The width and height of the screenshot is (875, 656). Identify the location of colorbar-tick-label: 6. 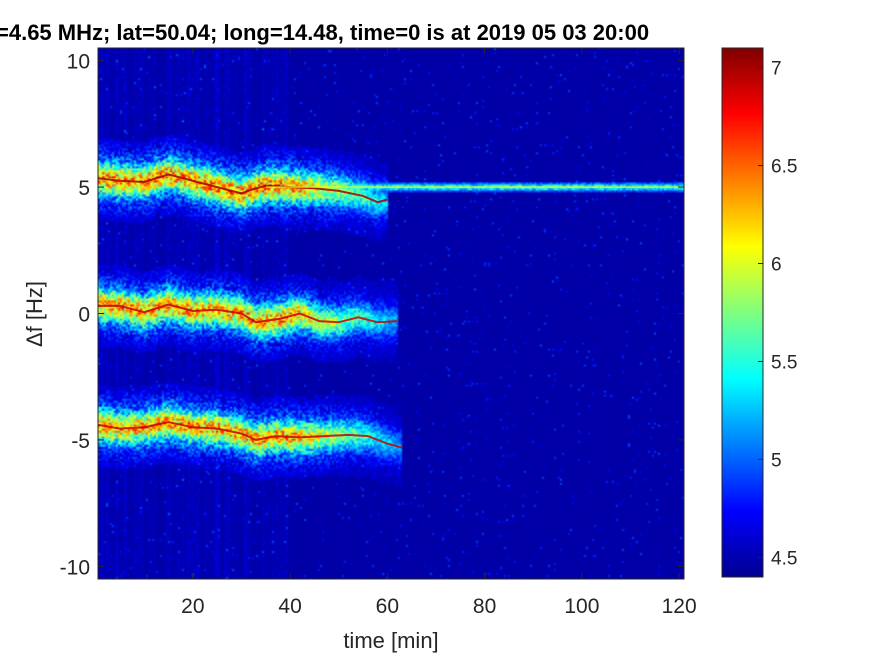
(776, 265).